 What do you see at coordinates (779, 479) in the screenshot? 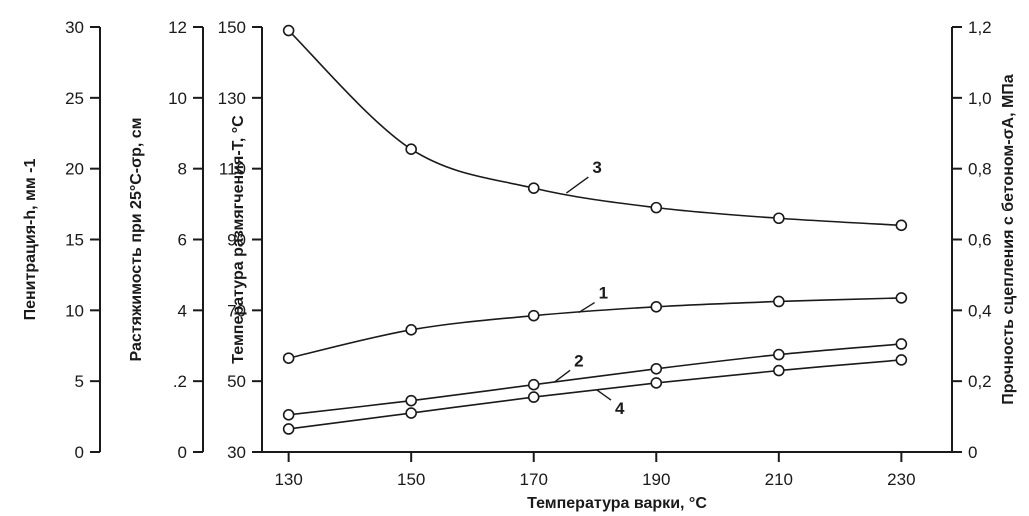
I see `x-tick-label: 210` at bounding box center [779, 479].